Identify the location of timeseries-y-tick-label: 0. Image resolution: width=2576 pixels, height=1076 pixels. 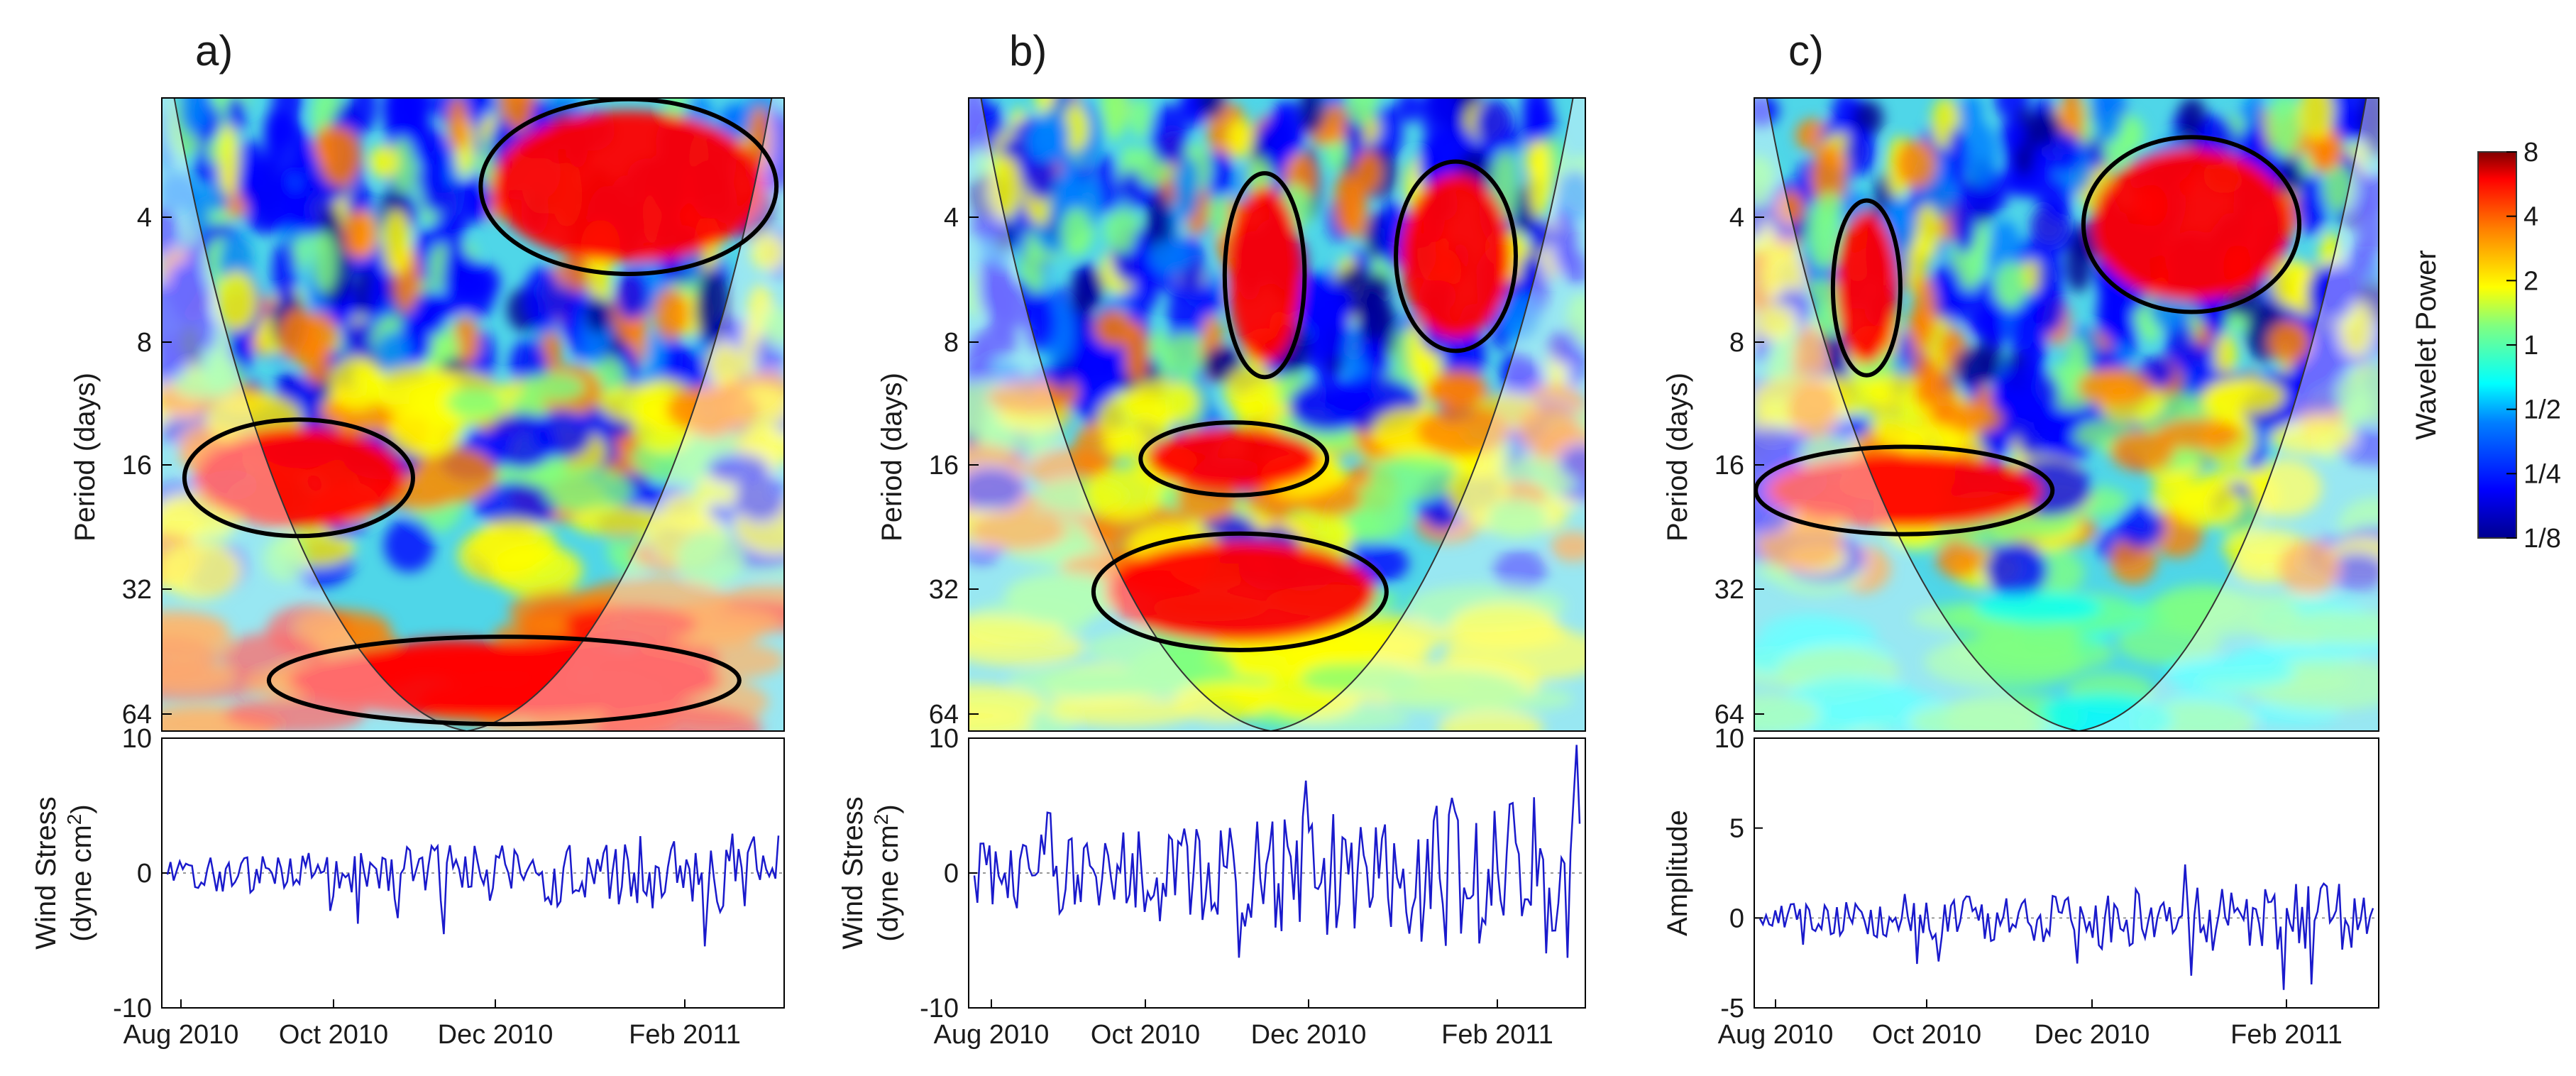
(951, 874).